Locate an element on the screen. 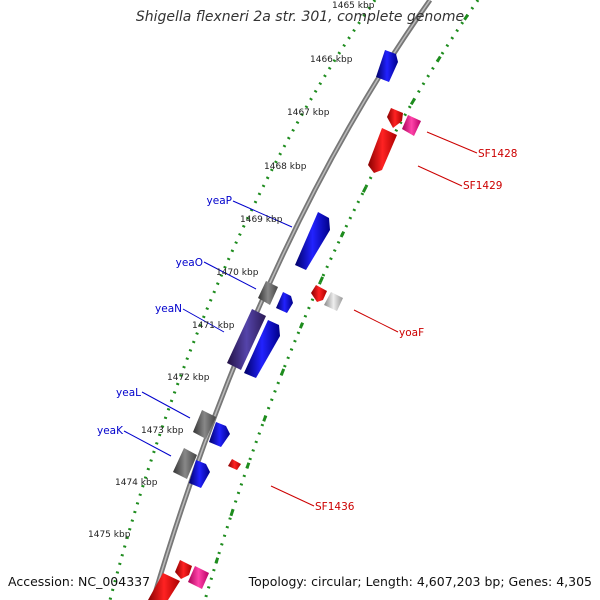 The width and height of the screenshot is (600, 600). leader-yoaF is located at coordinates (376, 321).